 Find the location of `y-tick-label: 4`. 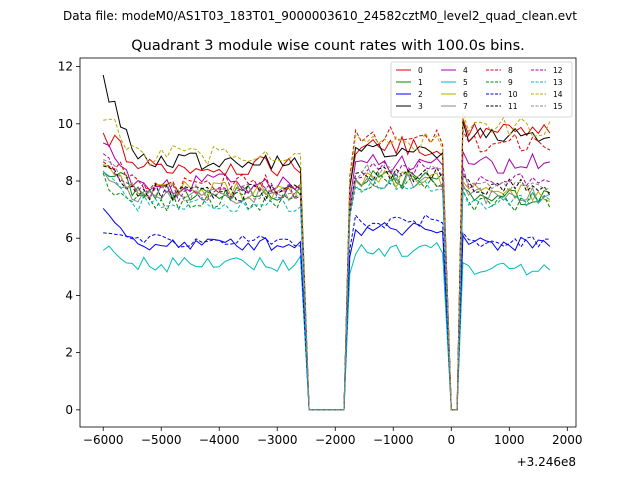

y-tick-label: 4 is located at coordinates (69, 295).